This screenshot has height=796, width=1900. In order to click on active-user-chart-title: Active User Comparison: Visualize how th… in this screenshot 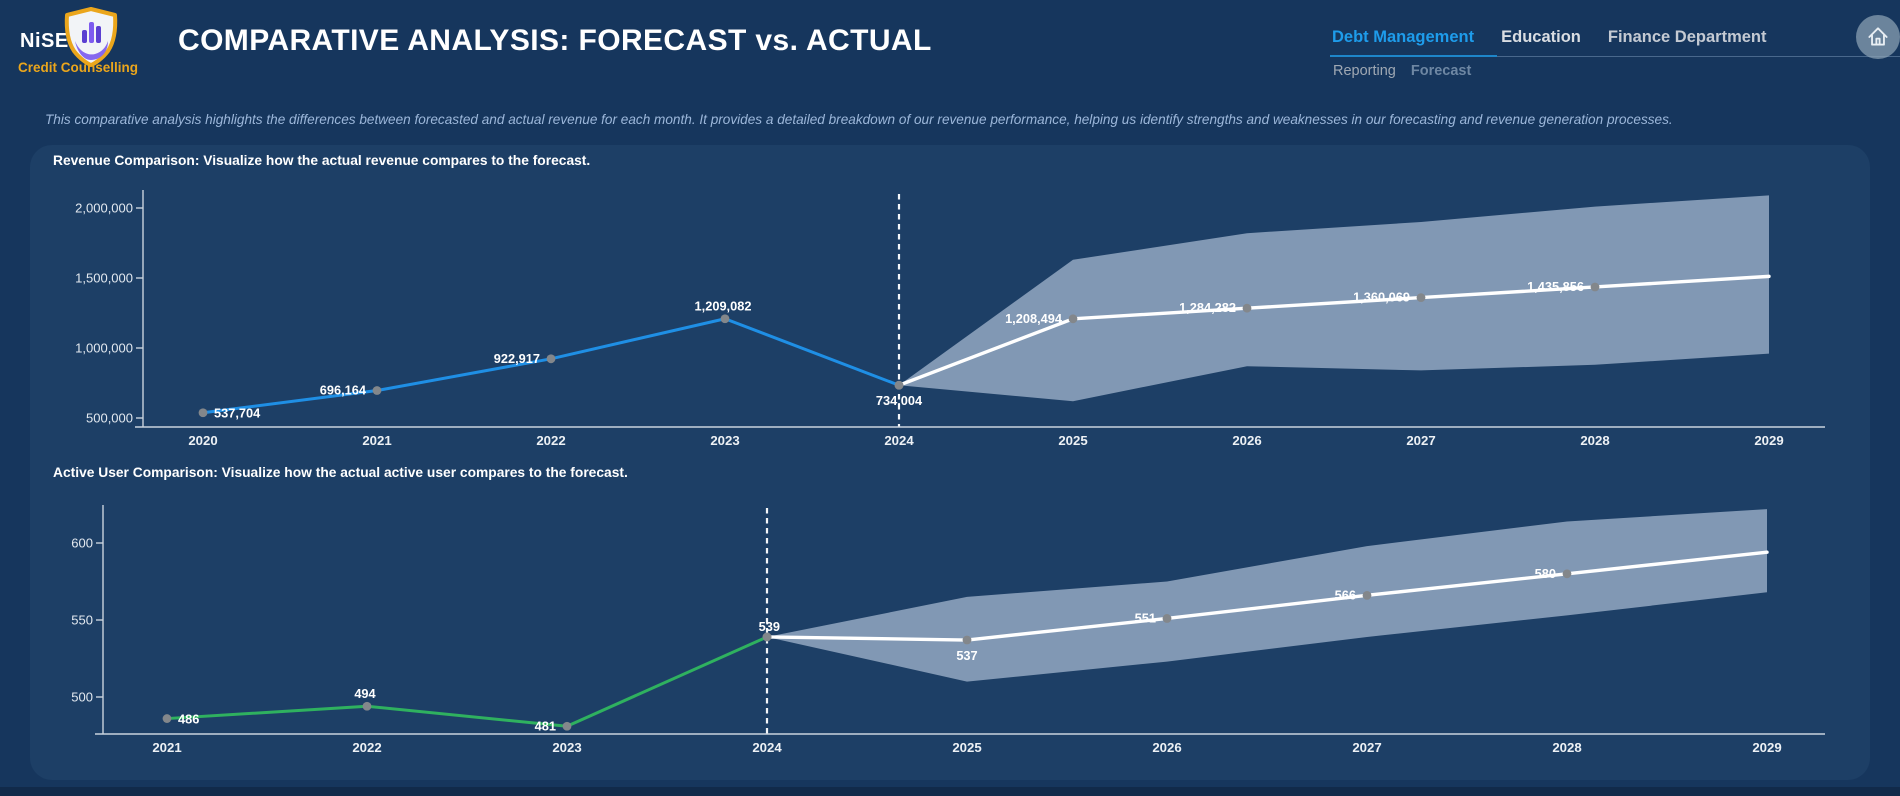, I will do `click(340, 472)`.